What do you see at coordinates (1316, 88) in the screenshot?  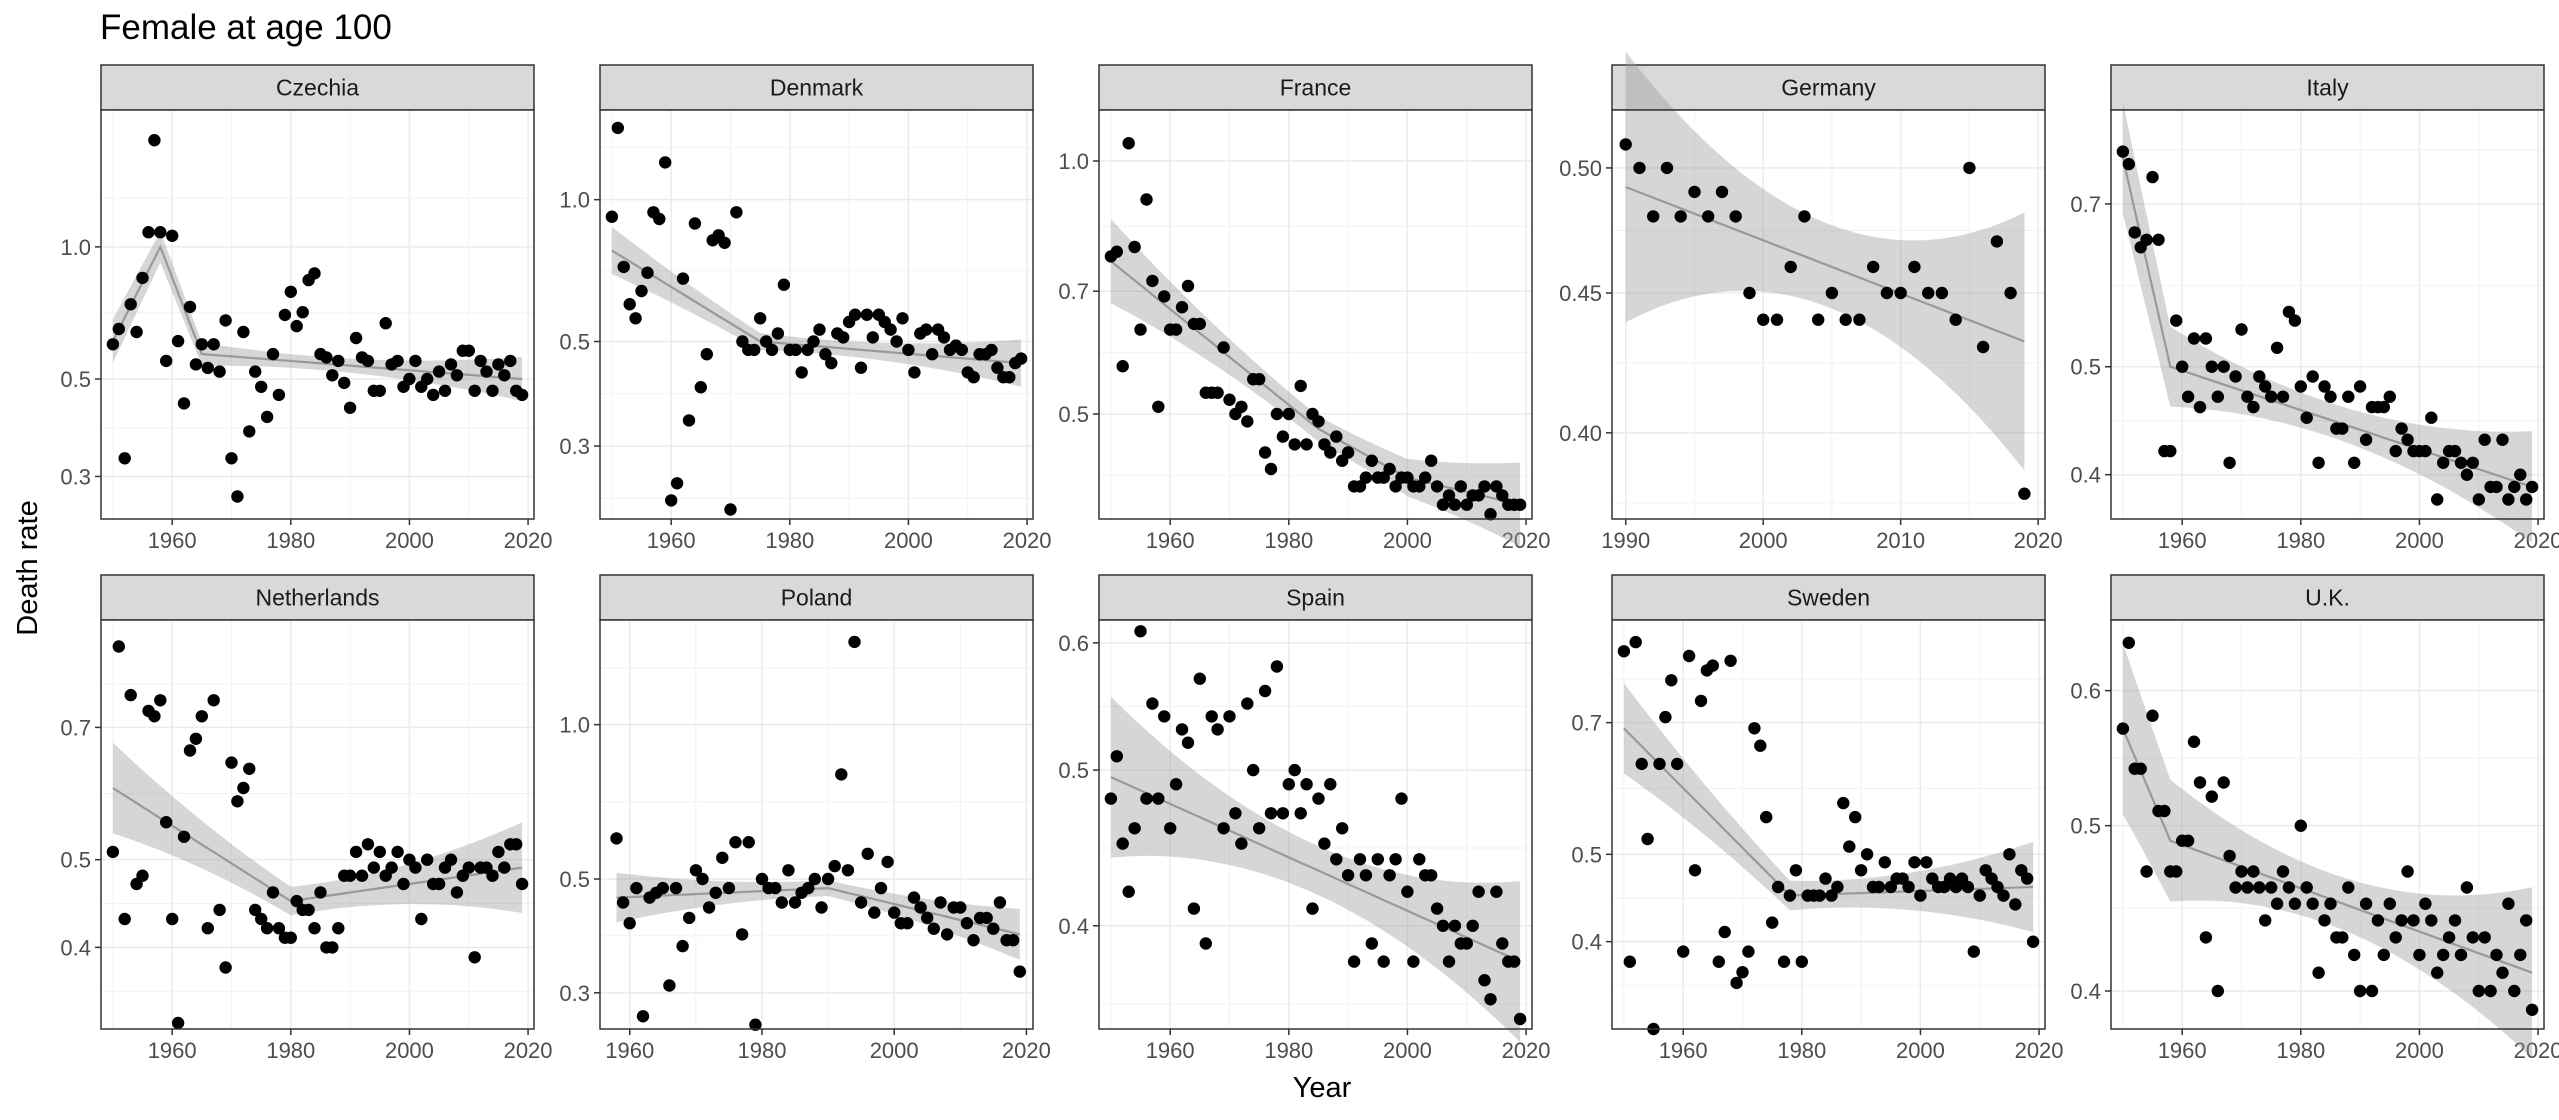 I see `facet-strip-label: France` at bounding box center [1316, 88].